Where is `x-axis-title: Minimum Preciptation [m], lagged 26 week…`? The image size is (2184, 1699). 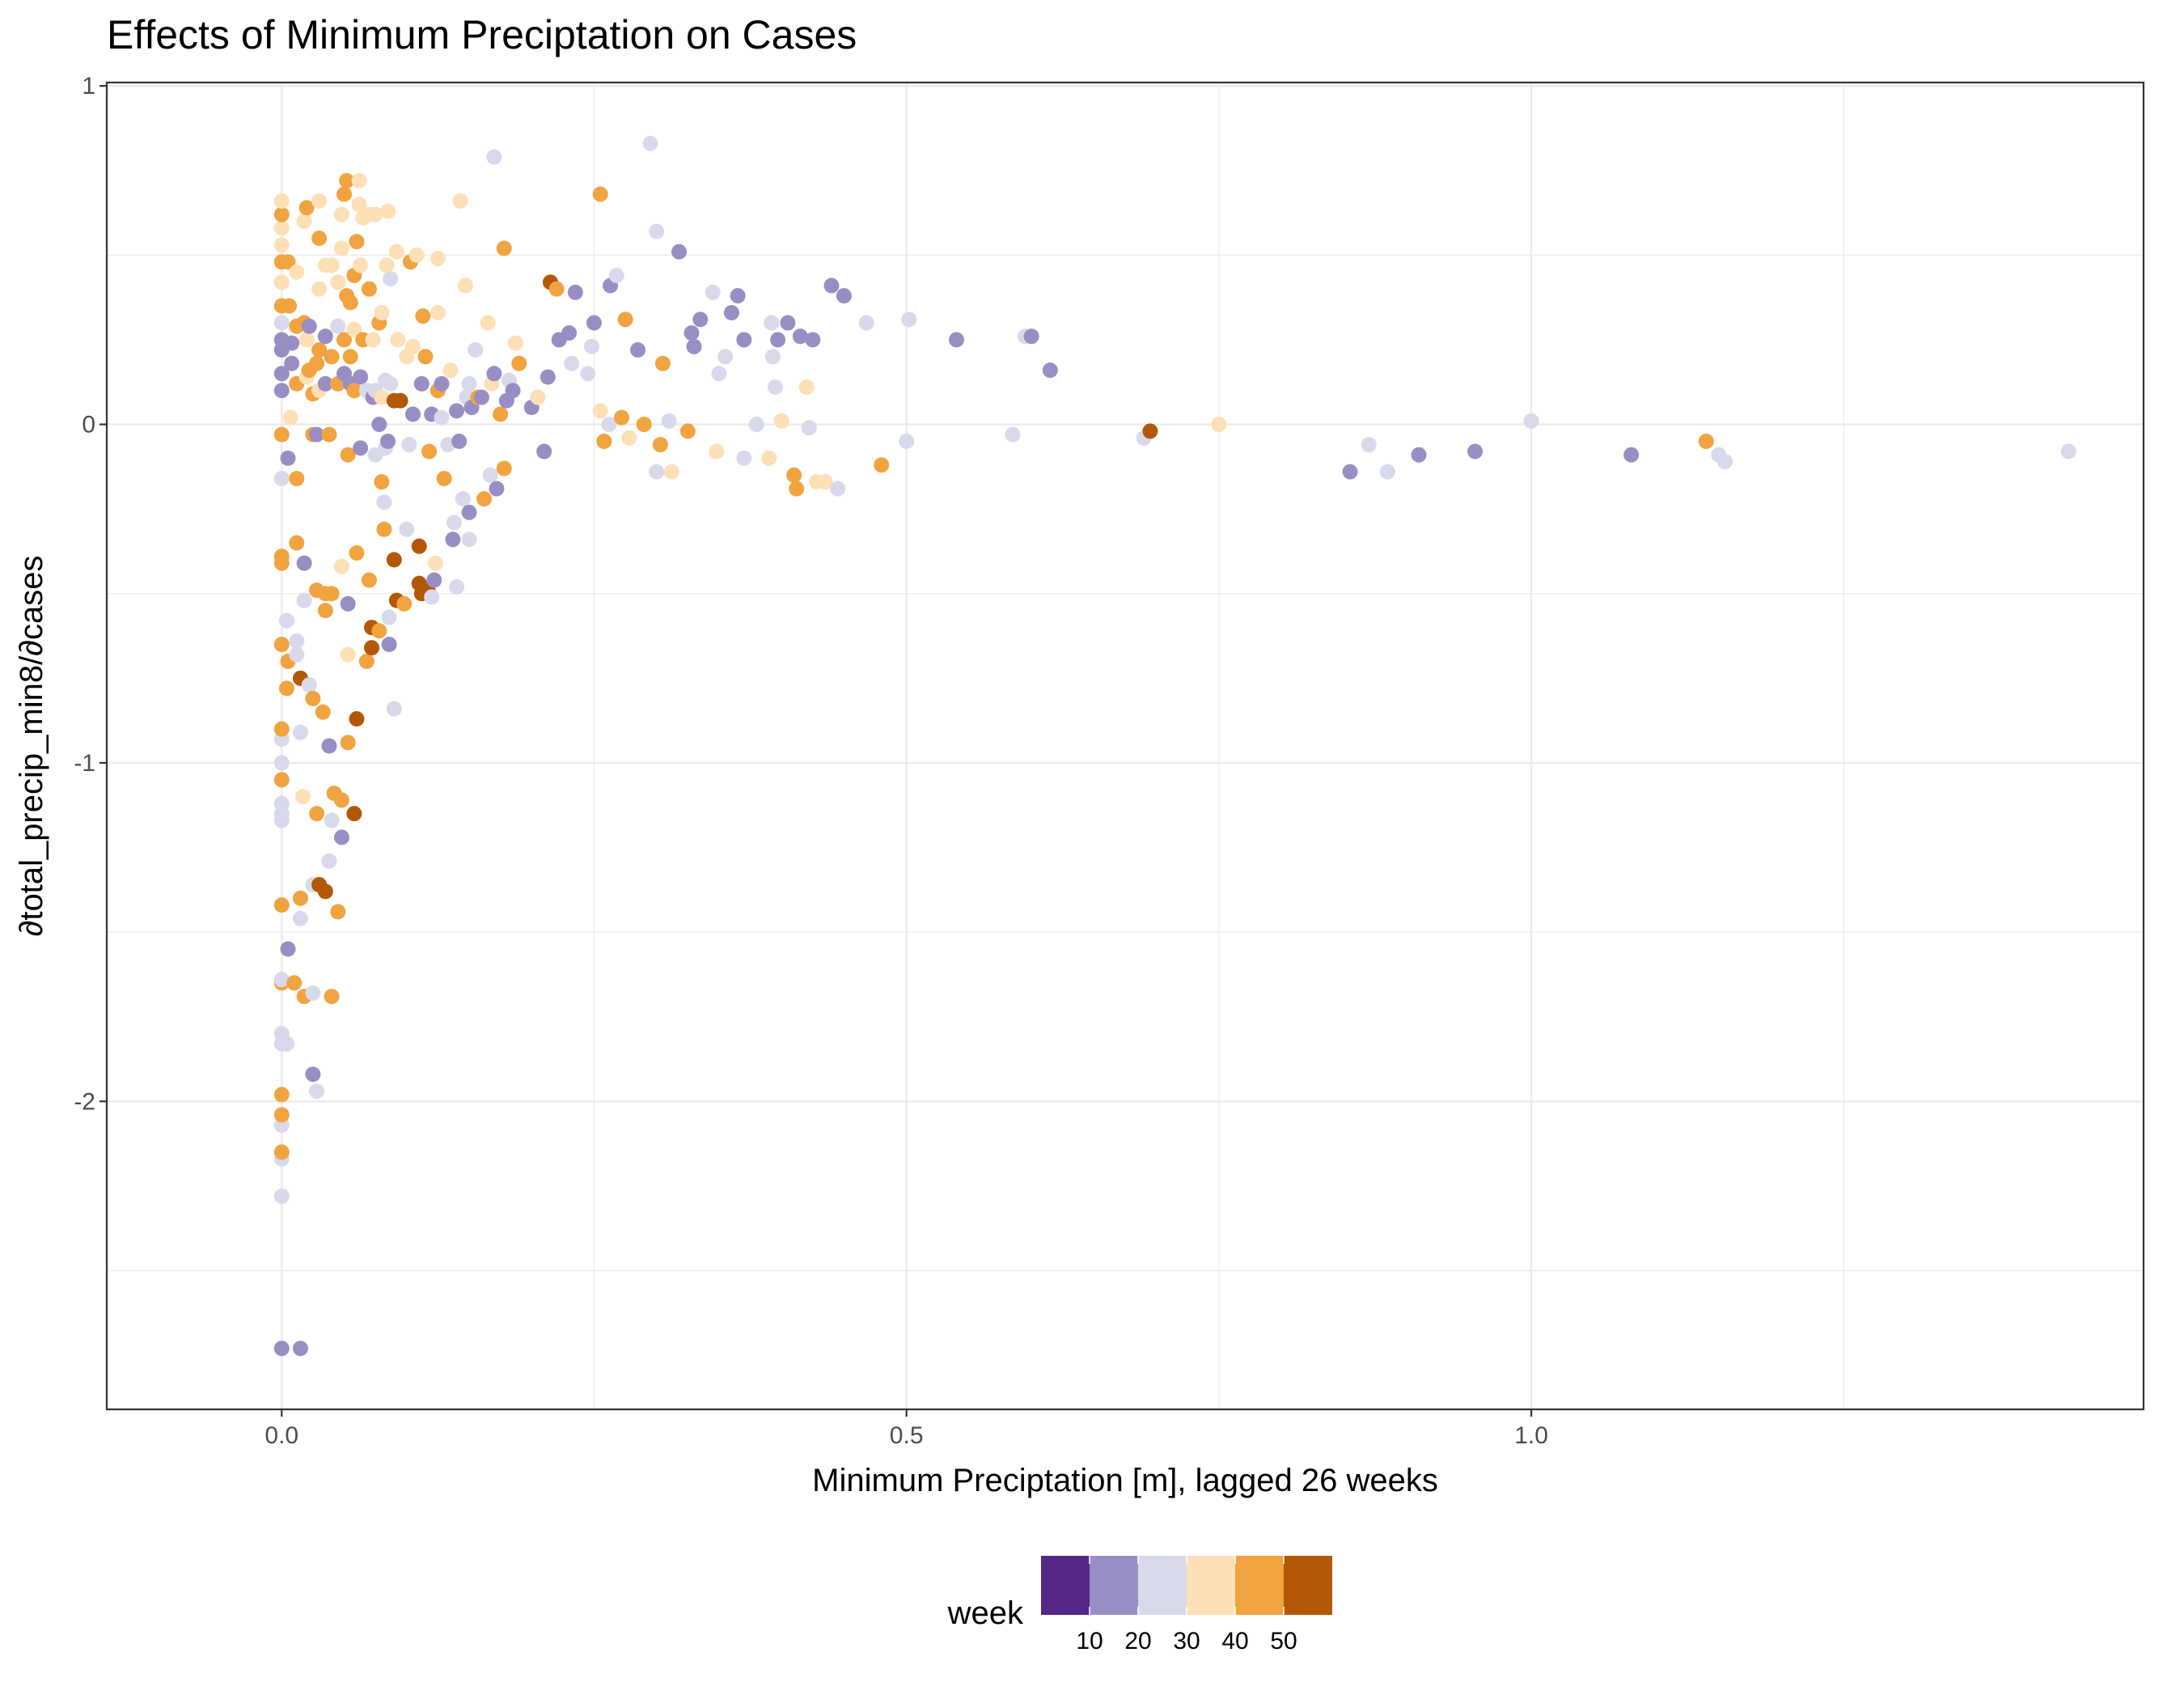
x-axis-title: Minimum Preciptation [m], lagged 26 week… is located at coordinates (1125, 1480).